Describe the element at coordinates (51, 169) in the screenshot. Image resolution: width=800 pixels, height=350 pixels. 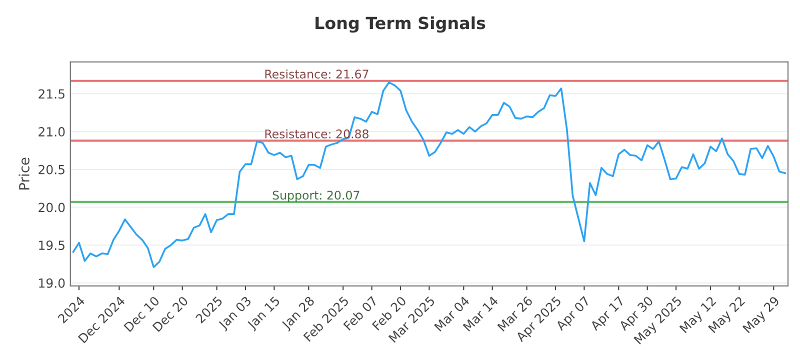
I see `y-tick-label: 20.5` at that location.